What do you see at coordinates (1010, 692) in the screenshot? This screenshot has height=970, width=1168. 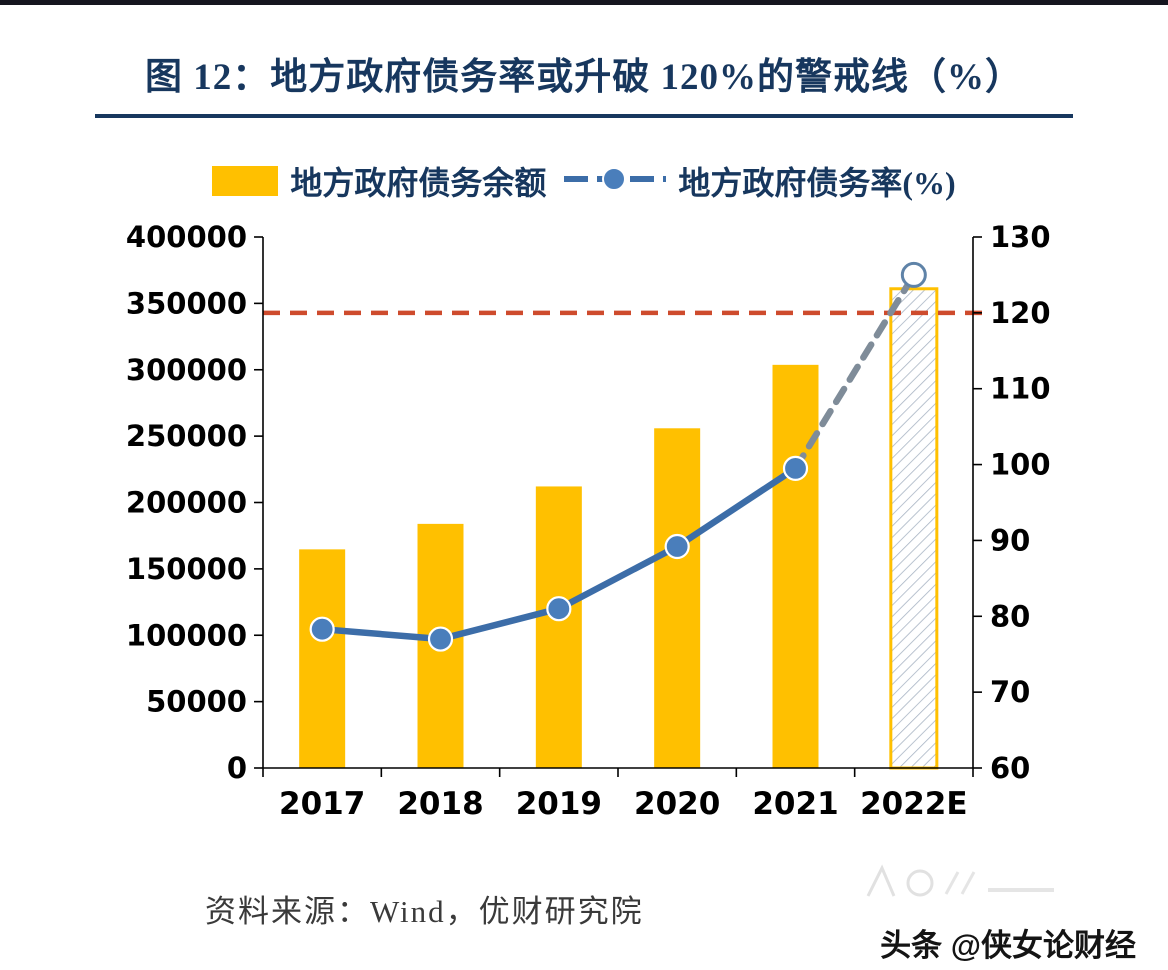 I see `svg-text: 70` at bounding box center [1010, 692].